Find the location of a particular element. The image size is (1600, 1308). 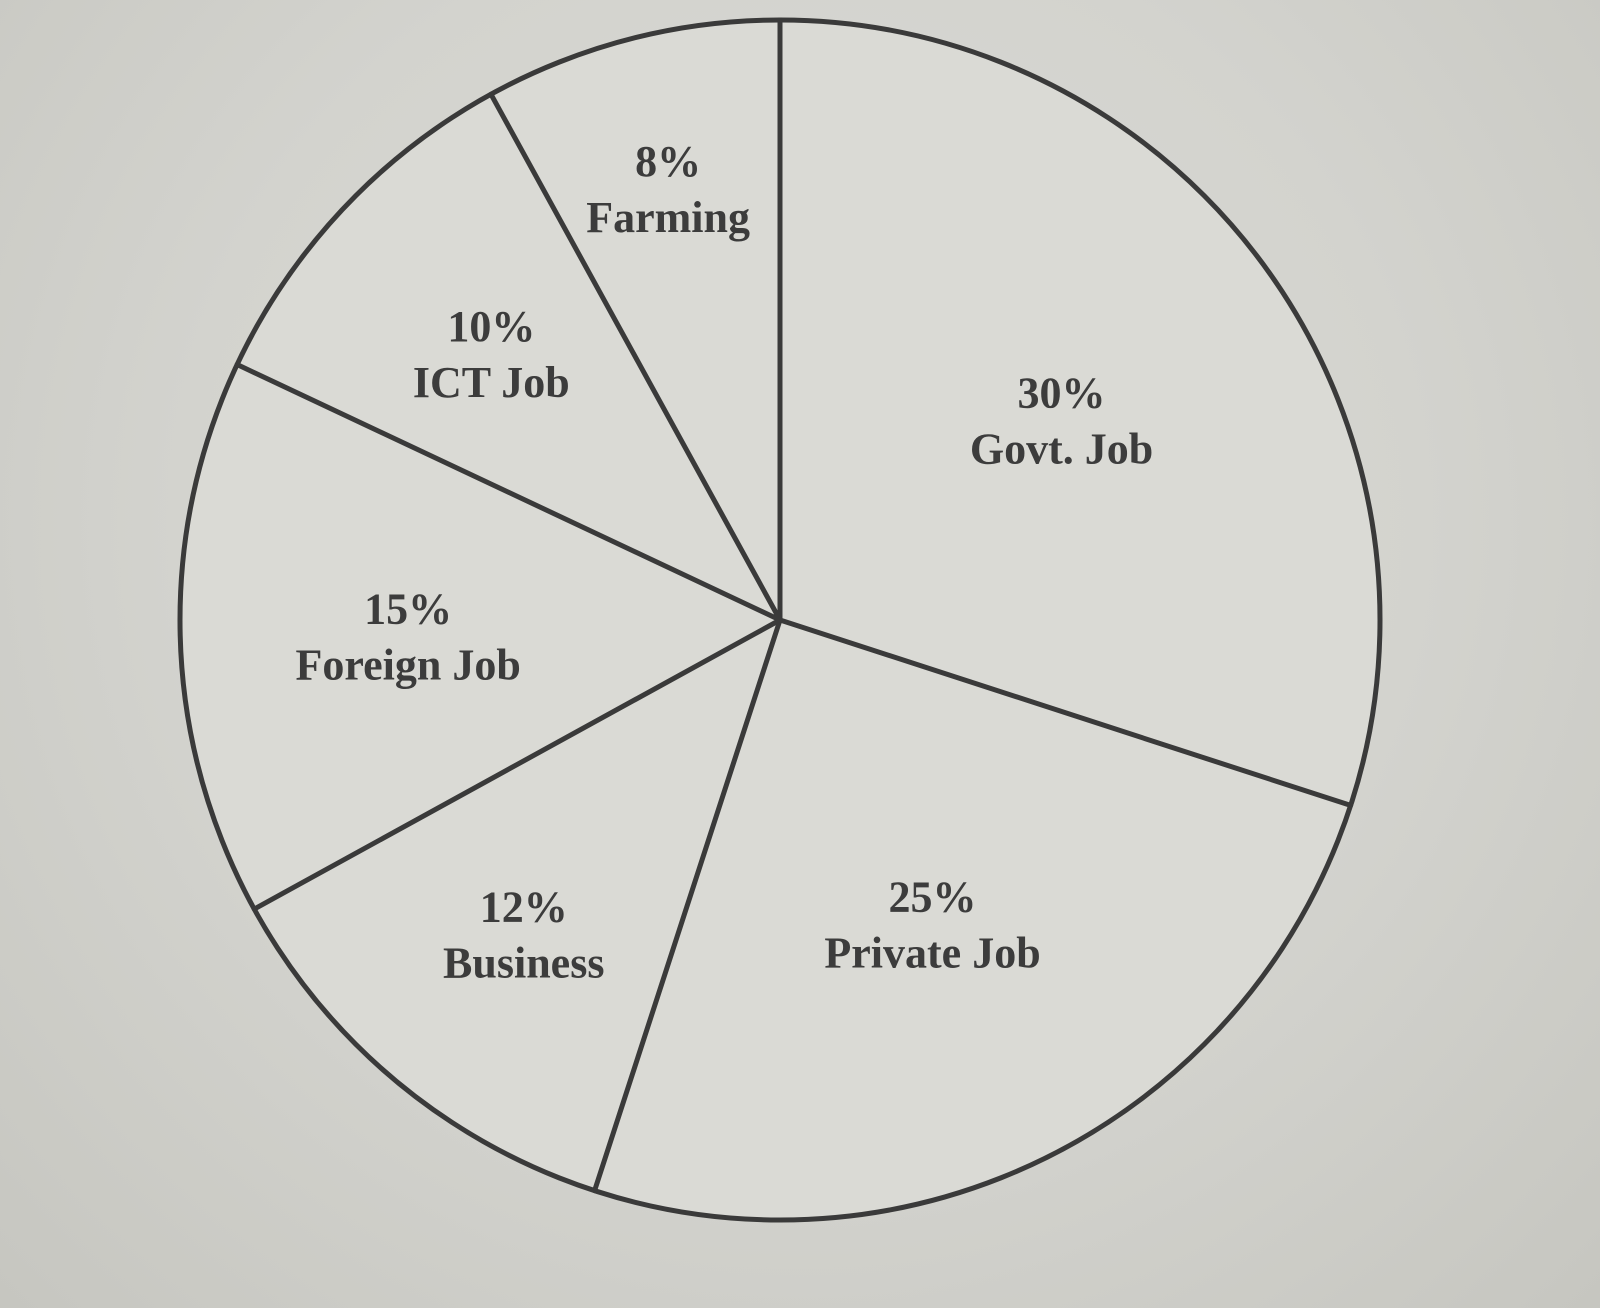

slice-name-foreign-job: Foreign Job is located at coordinates (408, 665).